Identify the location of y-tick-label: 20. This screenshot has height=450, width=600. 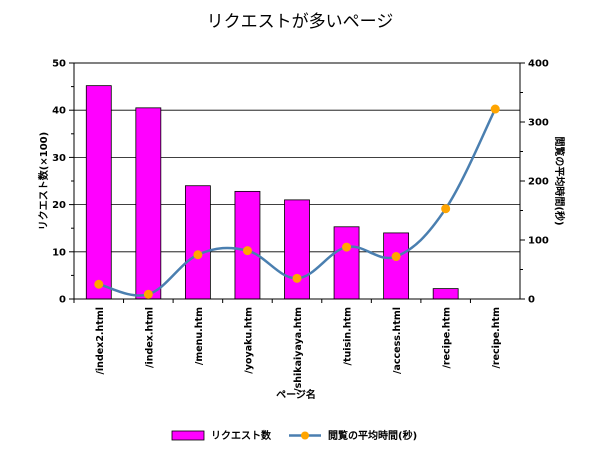
(59, 205).